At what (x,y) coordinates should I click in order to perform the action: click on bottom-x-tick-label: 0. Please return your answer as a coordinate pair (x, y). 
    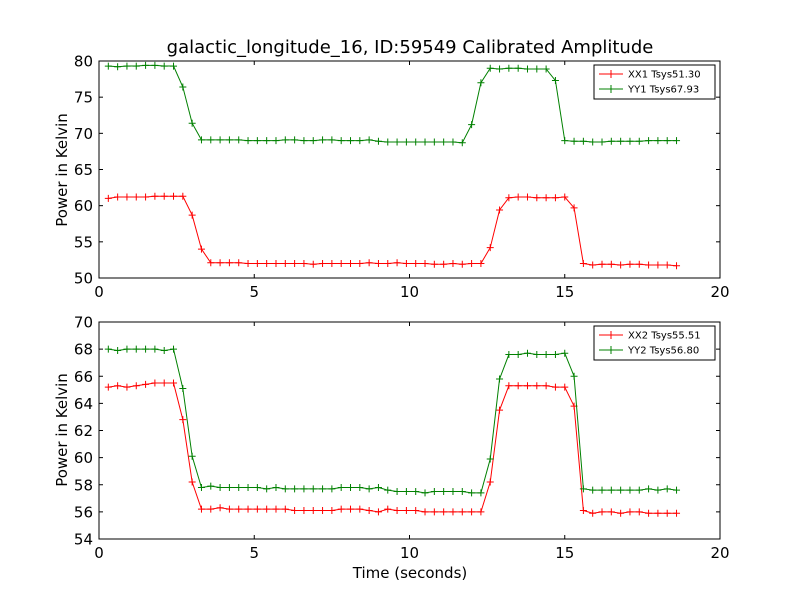
    Looking at the image, I should click on (99, 553).